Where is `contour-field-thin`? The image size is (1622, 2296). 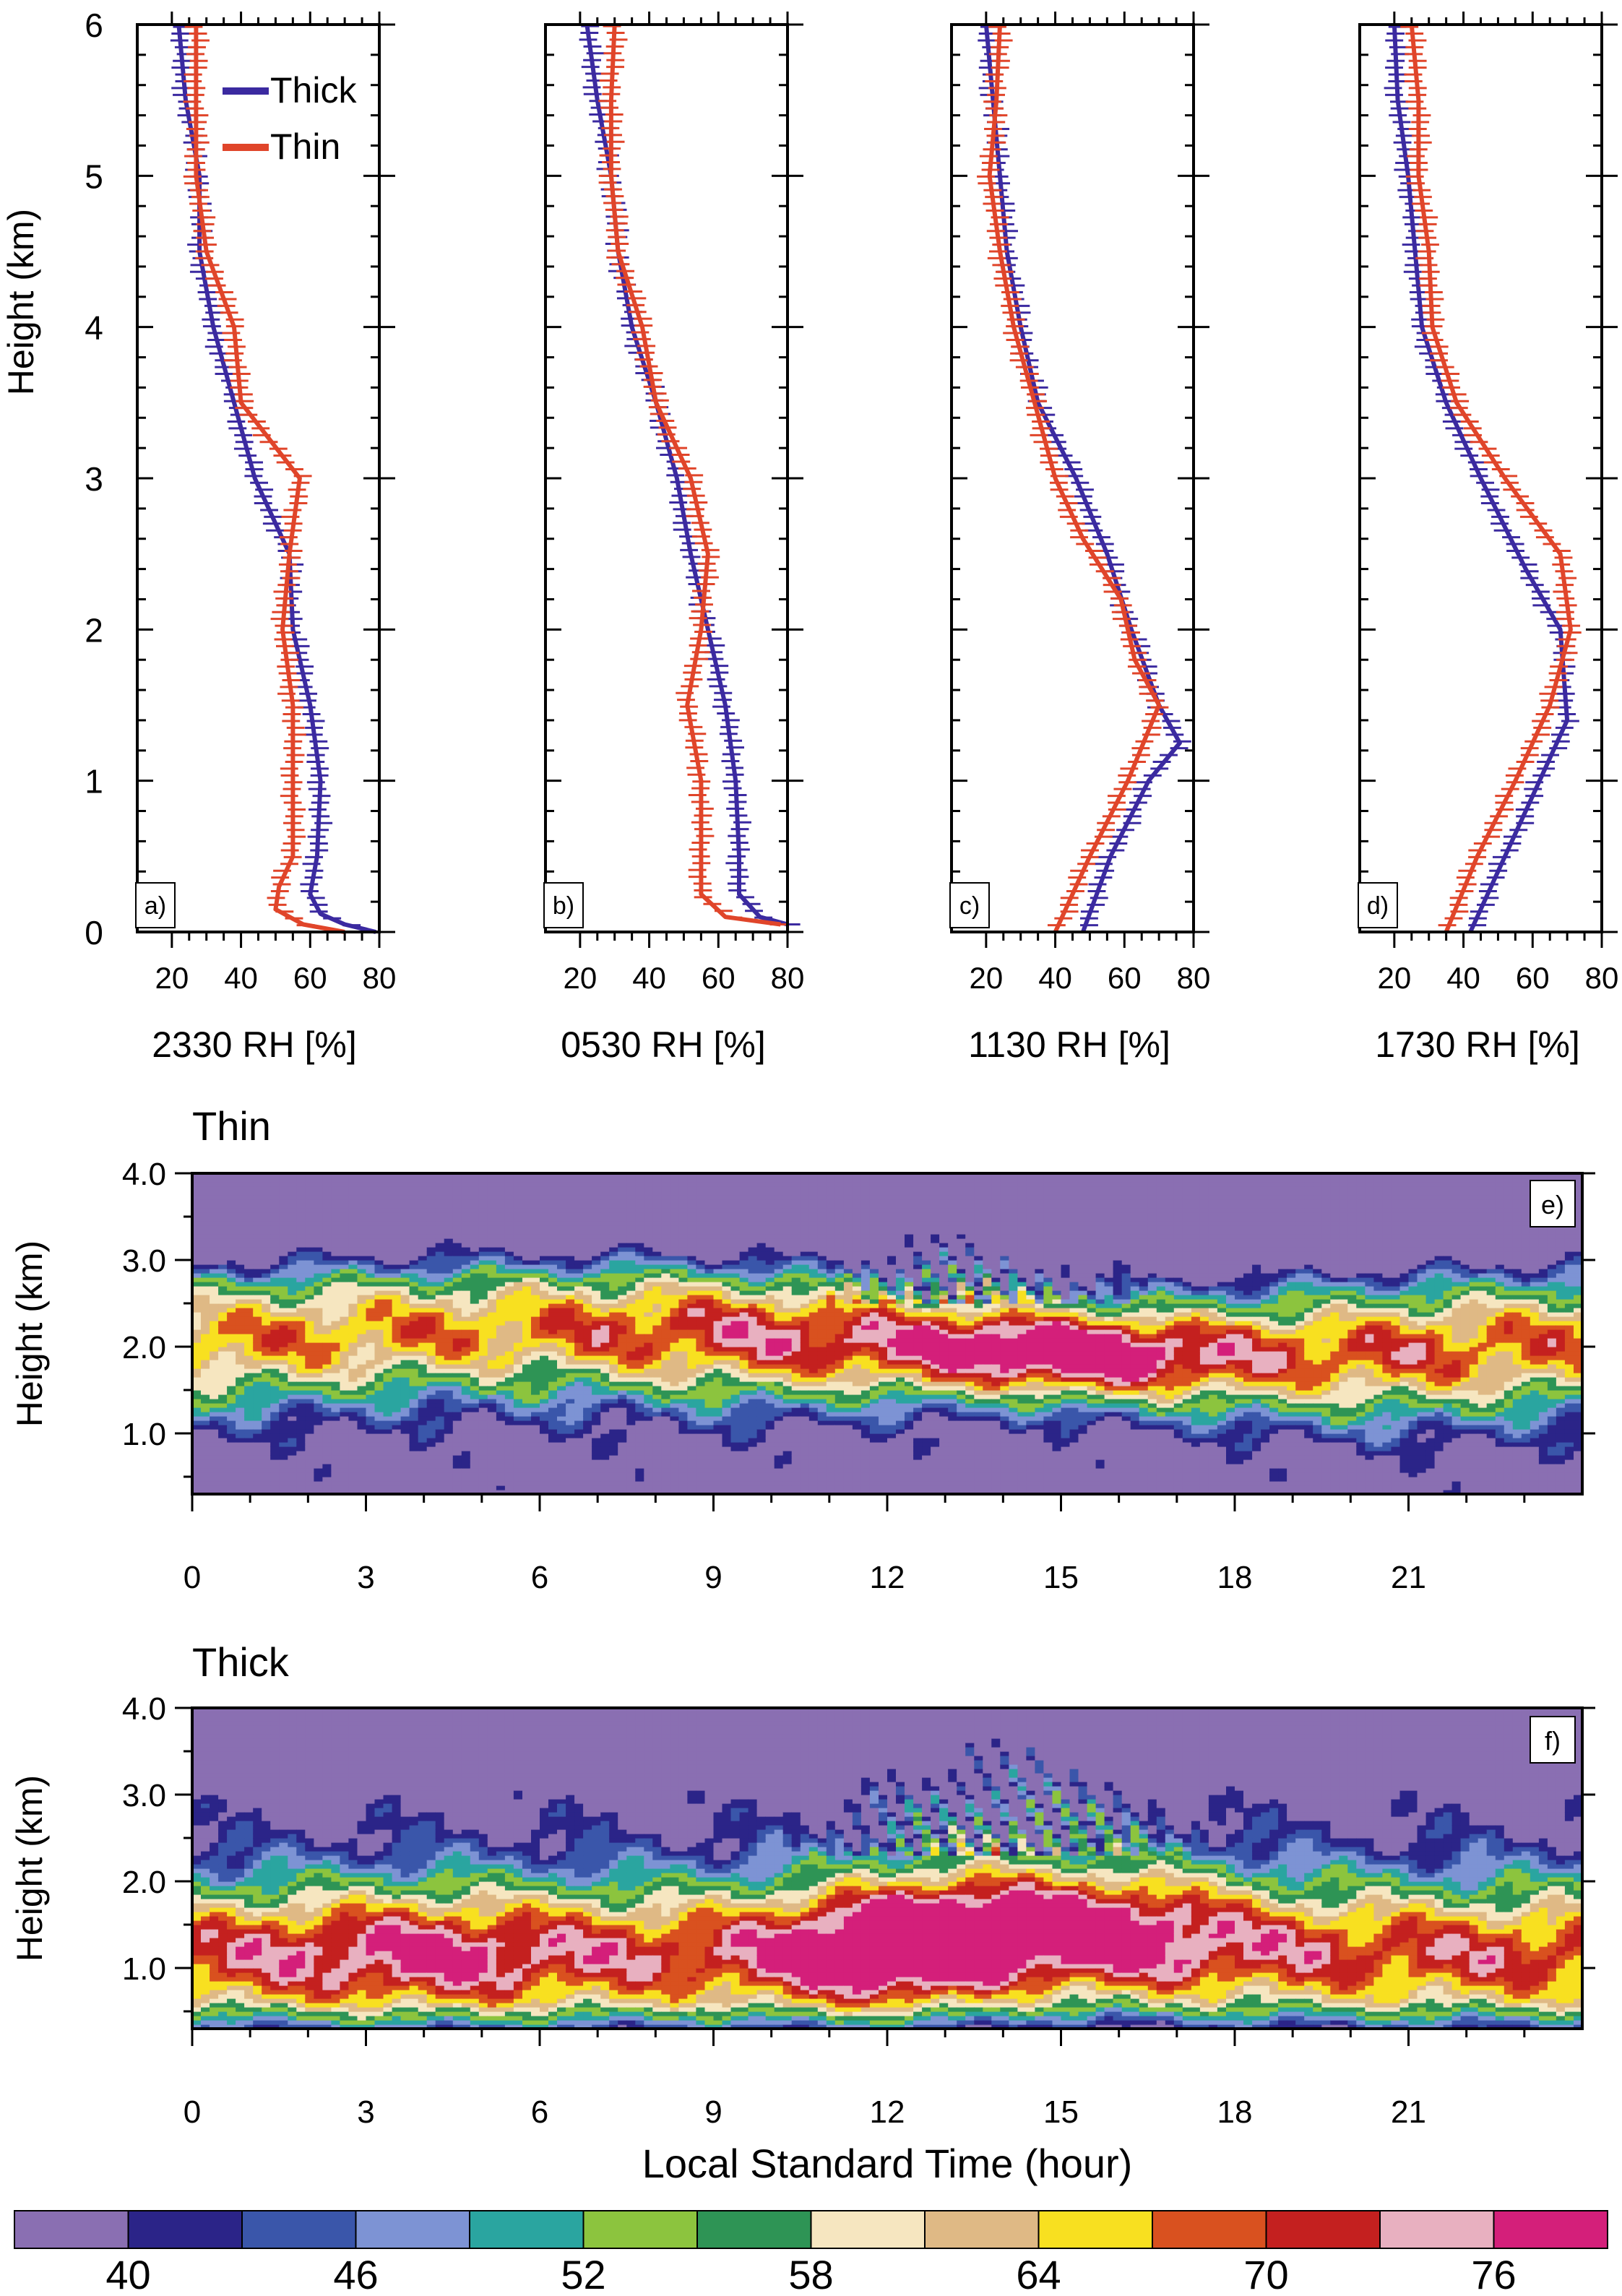
contour-field-thin is located at coordinates (887, 1333).